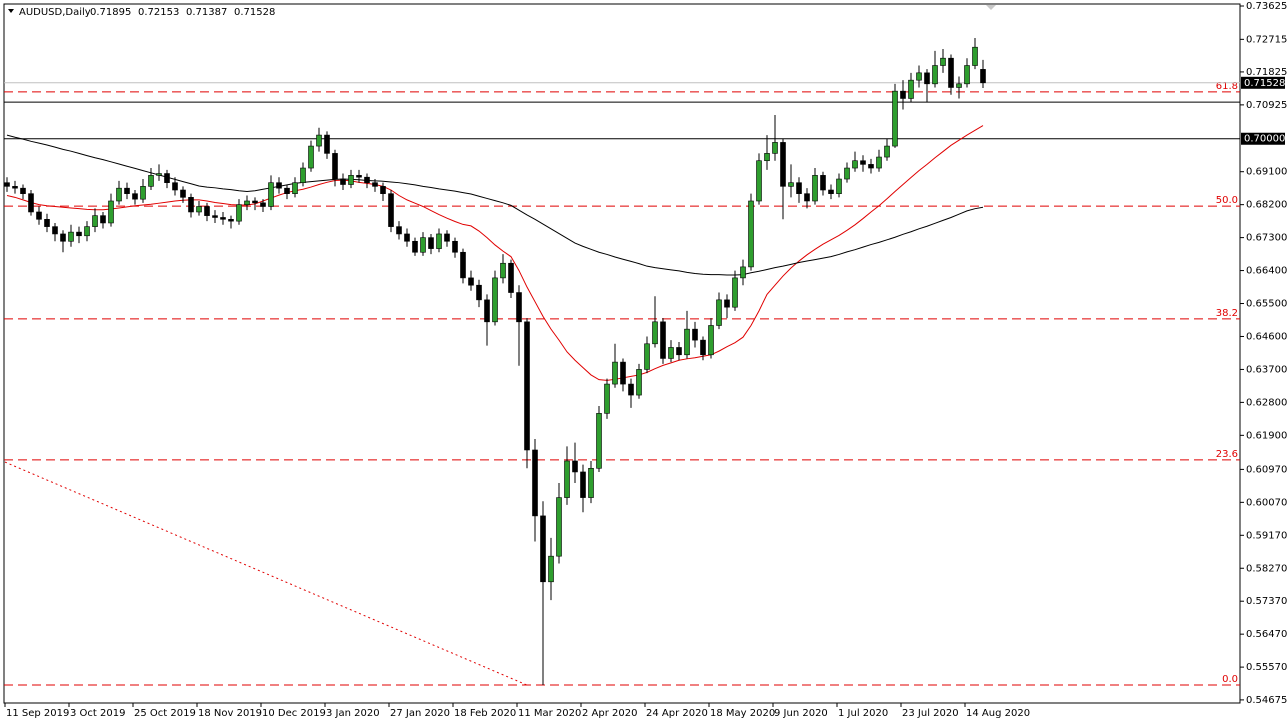 The image size is (1288, 725). What do you see at coordinates (1266, 568) in the screenshot?
I see `y-tick-label: 0.58270` at bounding box center [1266, 568].